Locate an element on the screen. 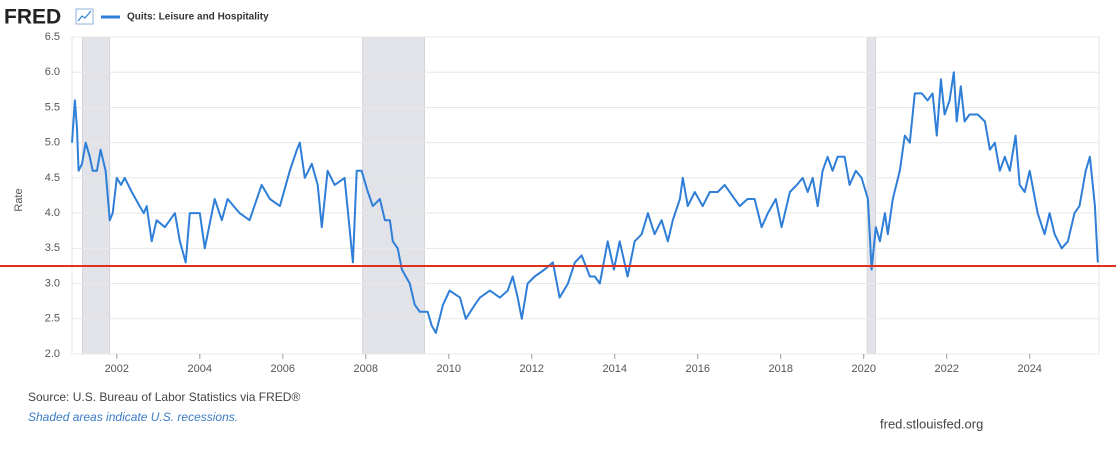 The height and width of the screenshot is (449, 1116). x-tick-label: 2020 is located at coordinates (863, 369).